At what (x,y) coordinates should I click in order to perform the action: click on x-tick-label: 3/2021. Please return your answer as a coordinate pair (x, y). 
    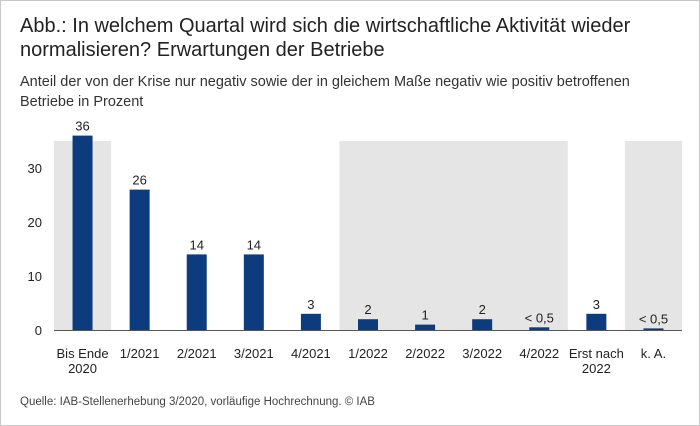
    Looking at the image, I should click on (254, 353).